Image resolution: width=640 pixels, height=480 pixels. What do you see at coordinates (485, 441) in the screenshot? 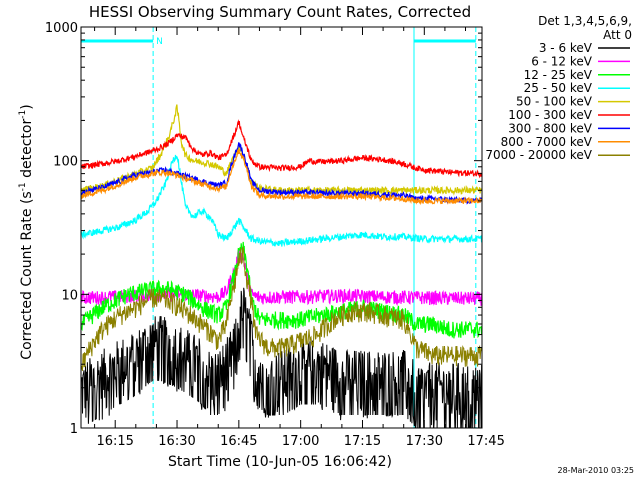
I see `x-tick-label: 17:45` at bounding box center [485, 441].